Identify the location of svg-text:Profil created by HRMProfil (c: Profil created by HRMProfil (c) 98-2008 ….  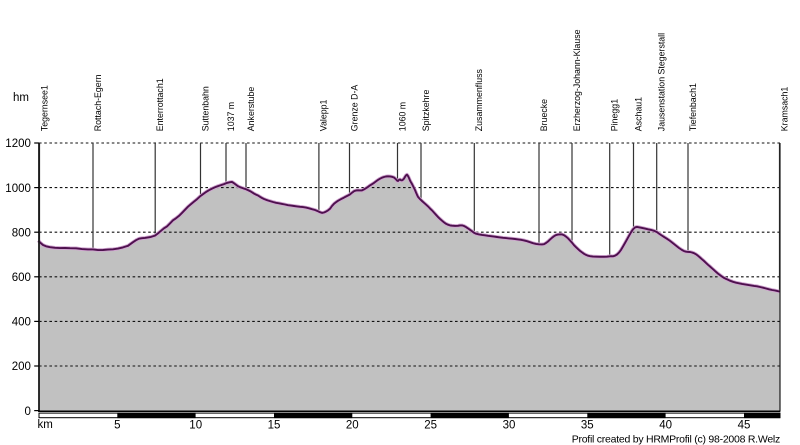
(676, 439).